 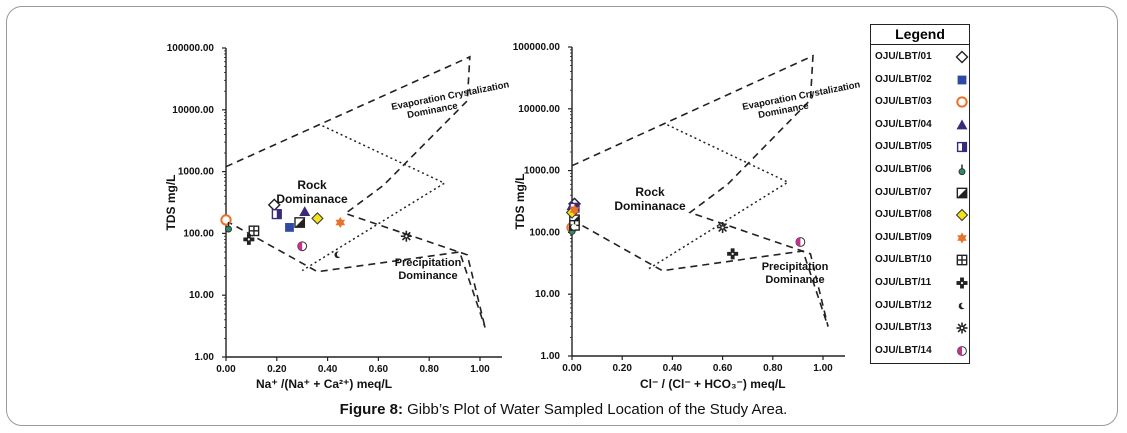 What do you see at coordinates (903, 215) in the screenshot?
I see `legend-item-label: OJU/LBT/08` at bounding box center [903, 215].